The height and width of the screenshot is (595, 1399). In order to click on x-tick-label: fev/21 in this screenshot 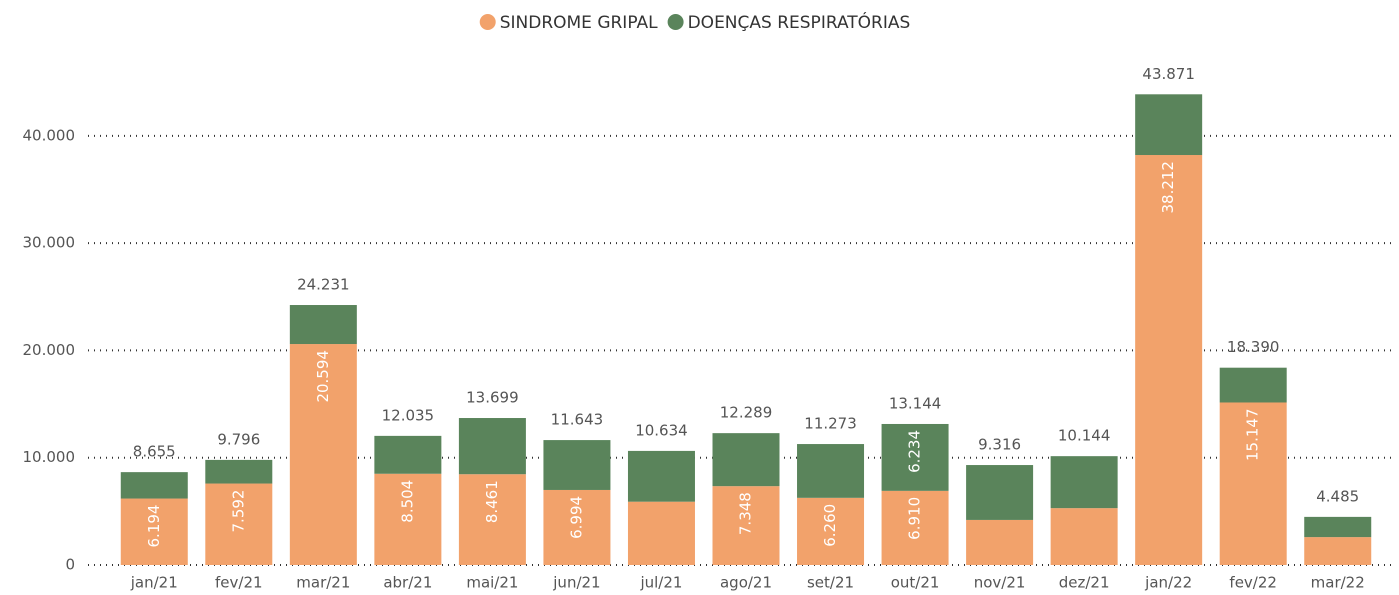, I will do `click(239, 583)`.